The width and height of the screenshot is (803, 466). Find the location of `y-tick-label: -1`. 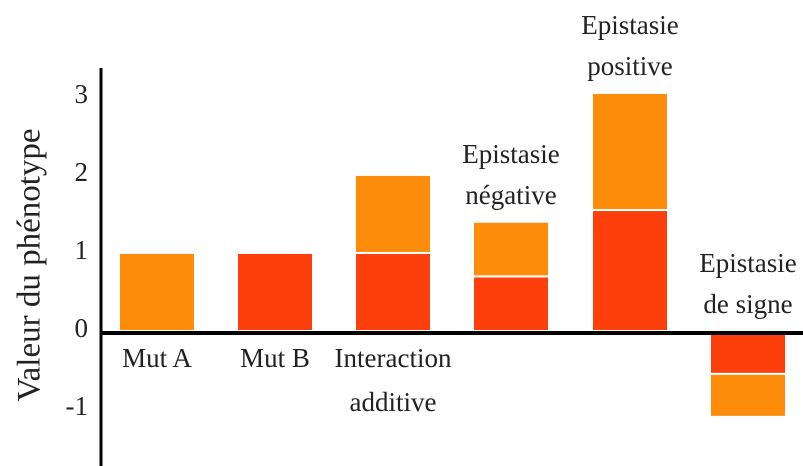

y-tick-label: -1 is located at coordinates (77, 406).